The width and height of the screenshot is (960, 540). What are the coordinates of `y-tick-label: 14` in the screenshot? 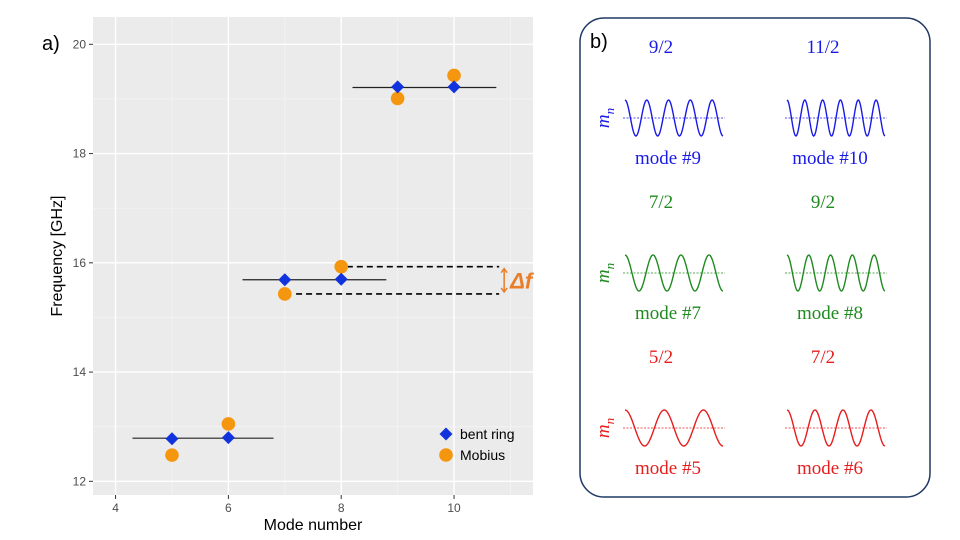 It's located at (80, 372).